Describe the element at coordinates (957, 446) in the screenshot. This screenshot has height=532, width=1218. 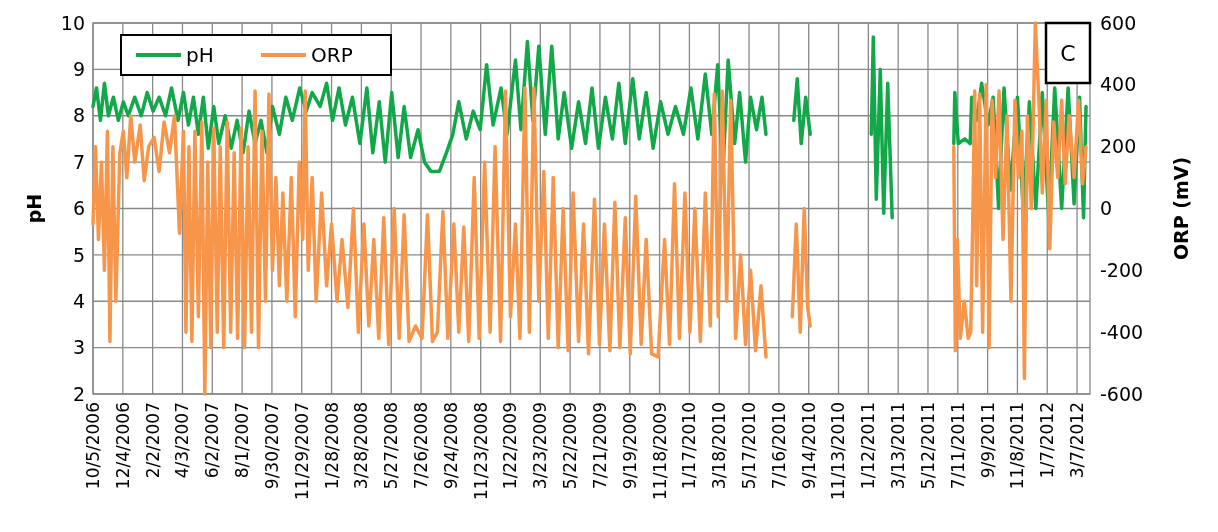
I see `x-tick-label: 7/11/2011` at that location.